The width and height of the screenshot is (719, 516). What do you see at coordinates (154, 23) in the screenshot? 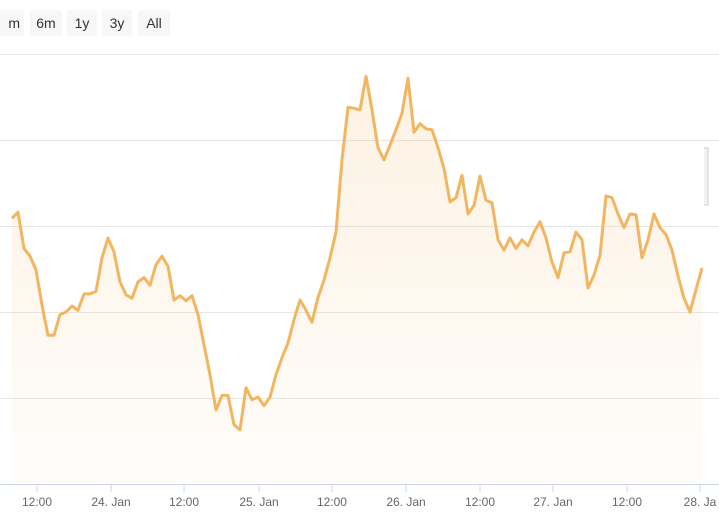
I see `range-button: All` at bounding box center [154, 23].